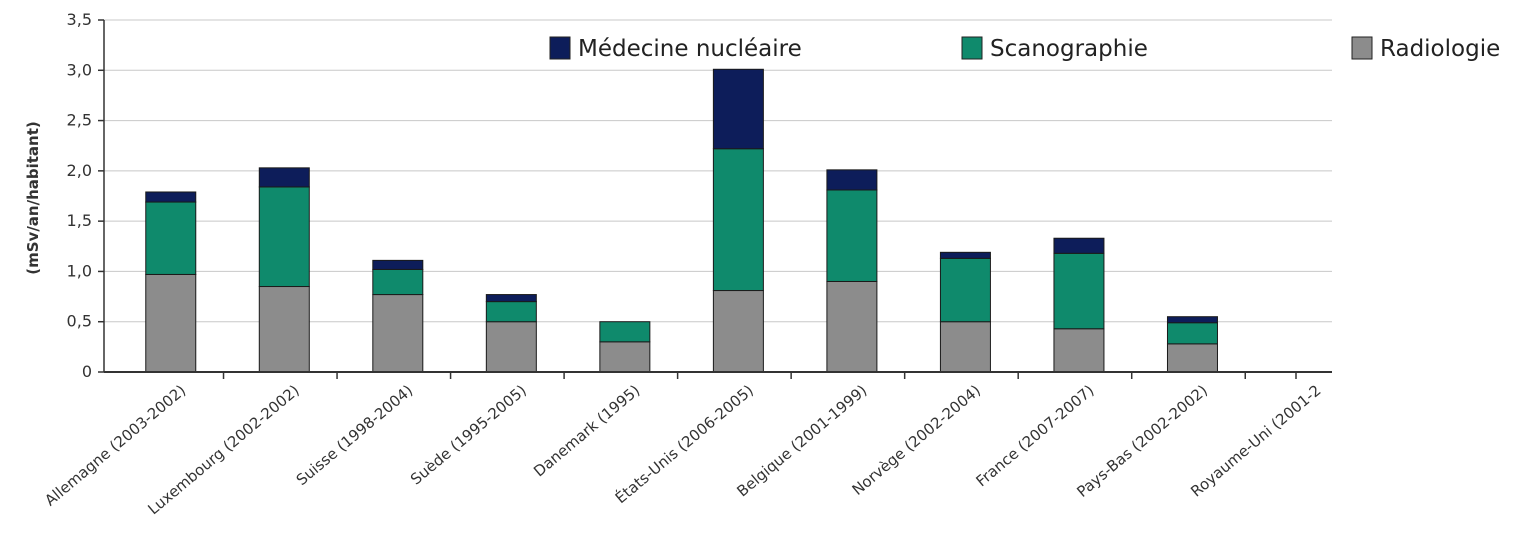  Describe the element at coordinates (79, 69) in the screenshot. I see `y-tick-label: 3,0` at that location.